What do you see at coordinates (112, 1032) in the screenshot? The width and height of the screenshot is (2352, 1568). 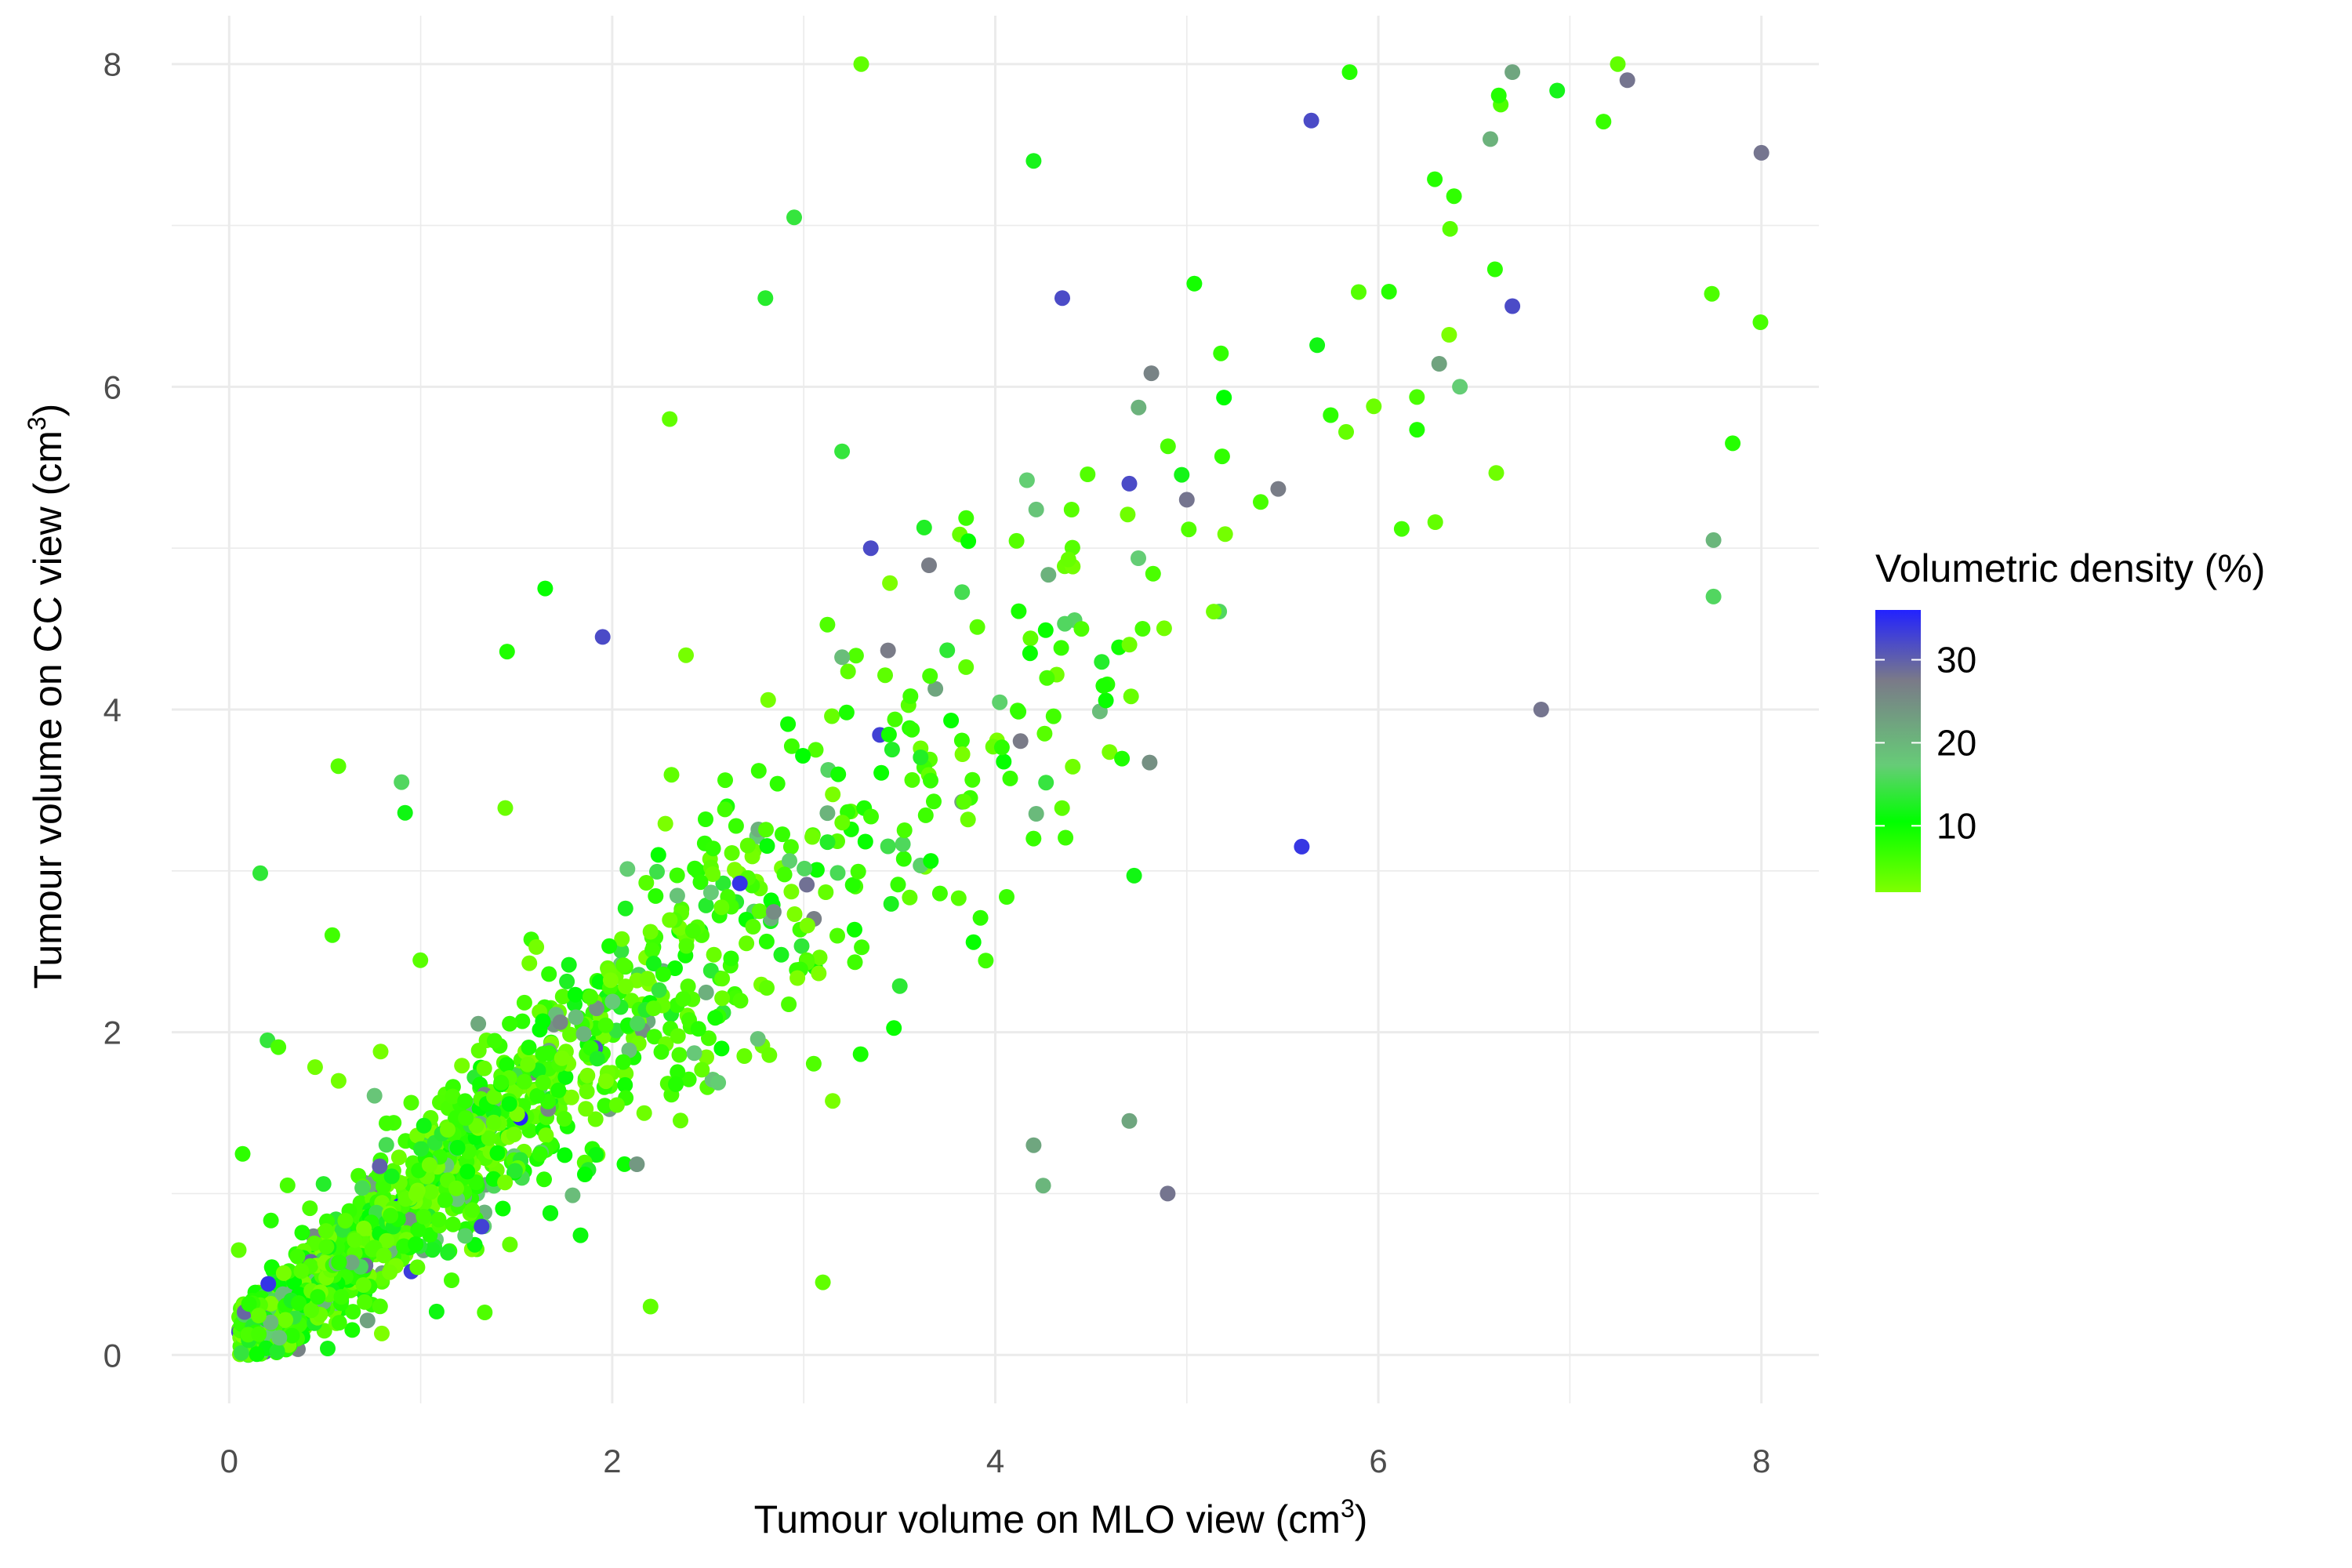 I see `y-tick-label: 2` at bounding box center [112, 1032].